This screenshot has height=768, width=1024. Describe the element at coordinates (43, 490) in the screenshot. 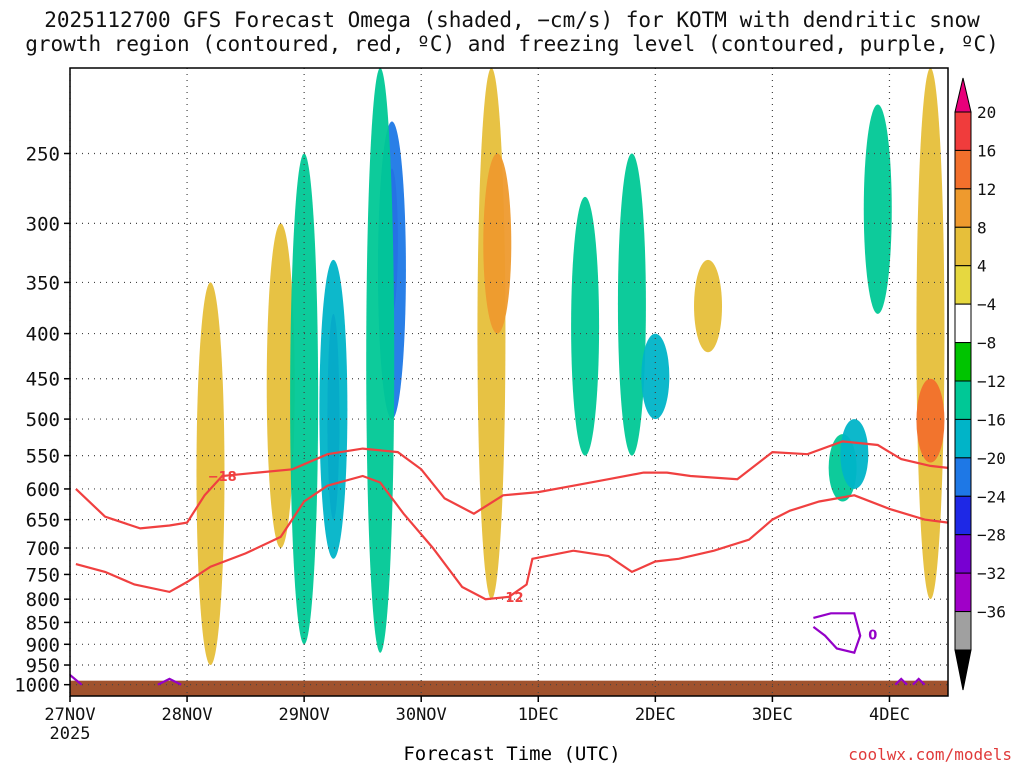

I see `y-tick-label: 600` at that location.